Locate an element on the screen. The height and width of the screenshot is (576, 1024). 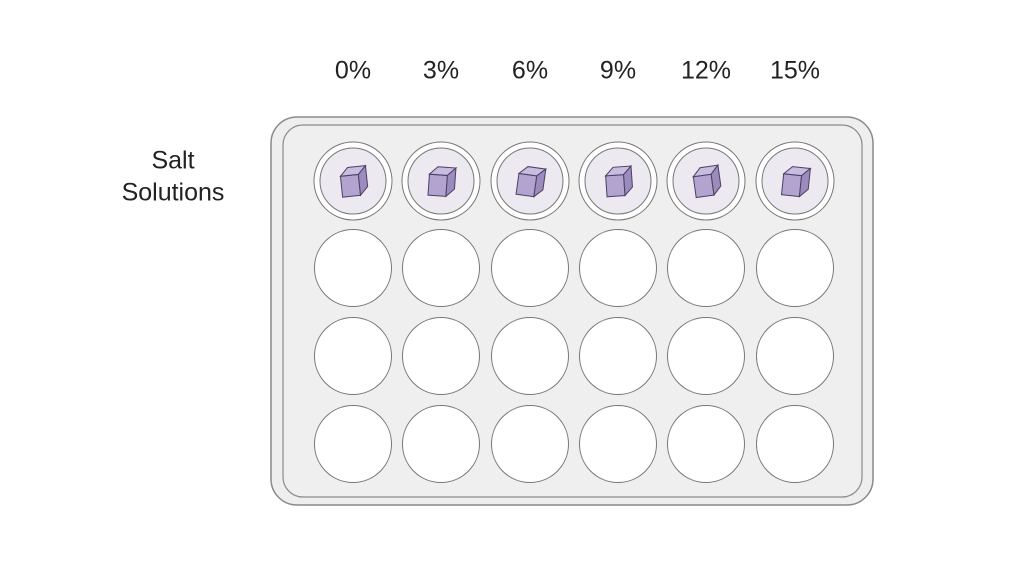
row-label: Salt is located at coordinates (172, 161).